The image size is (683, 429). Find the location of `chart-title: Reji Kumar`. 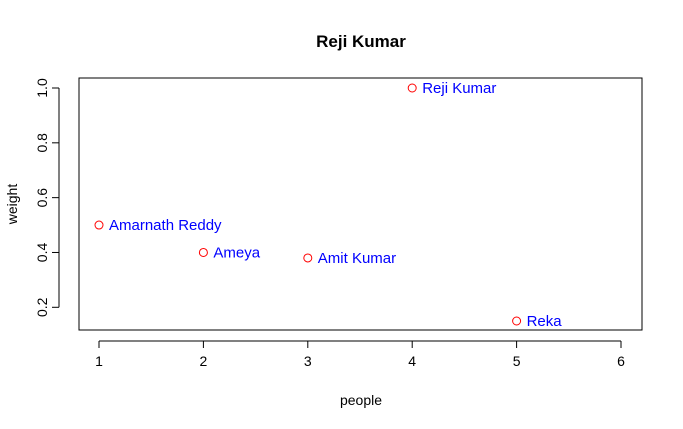

chart-title: Reji Kumar is located at coordinates (361, 41).